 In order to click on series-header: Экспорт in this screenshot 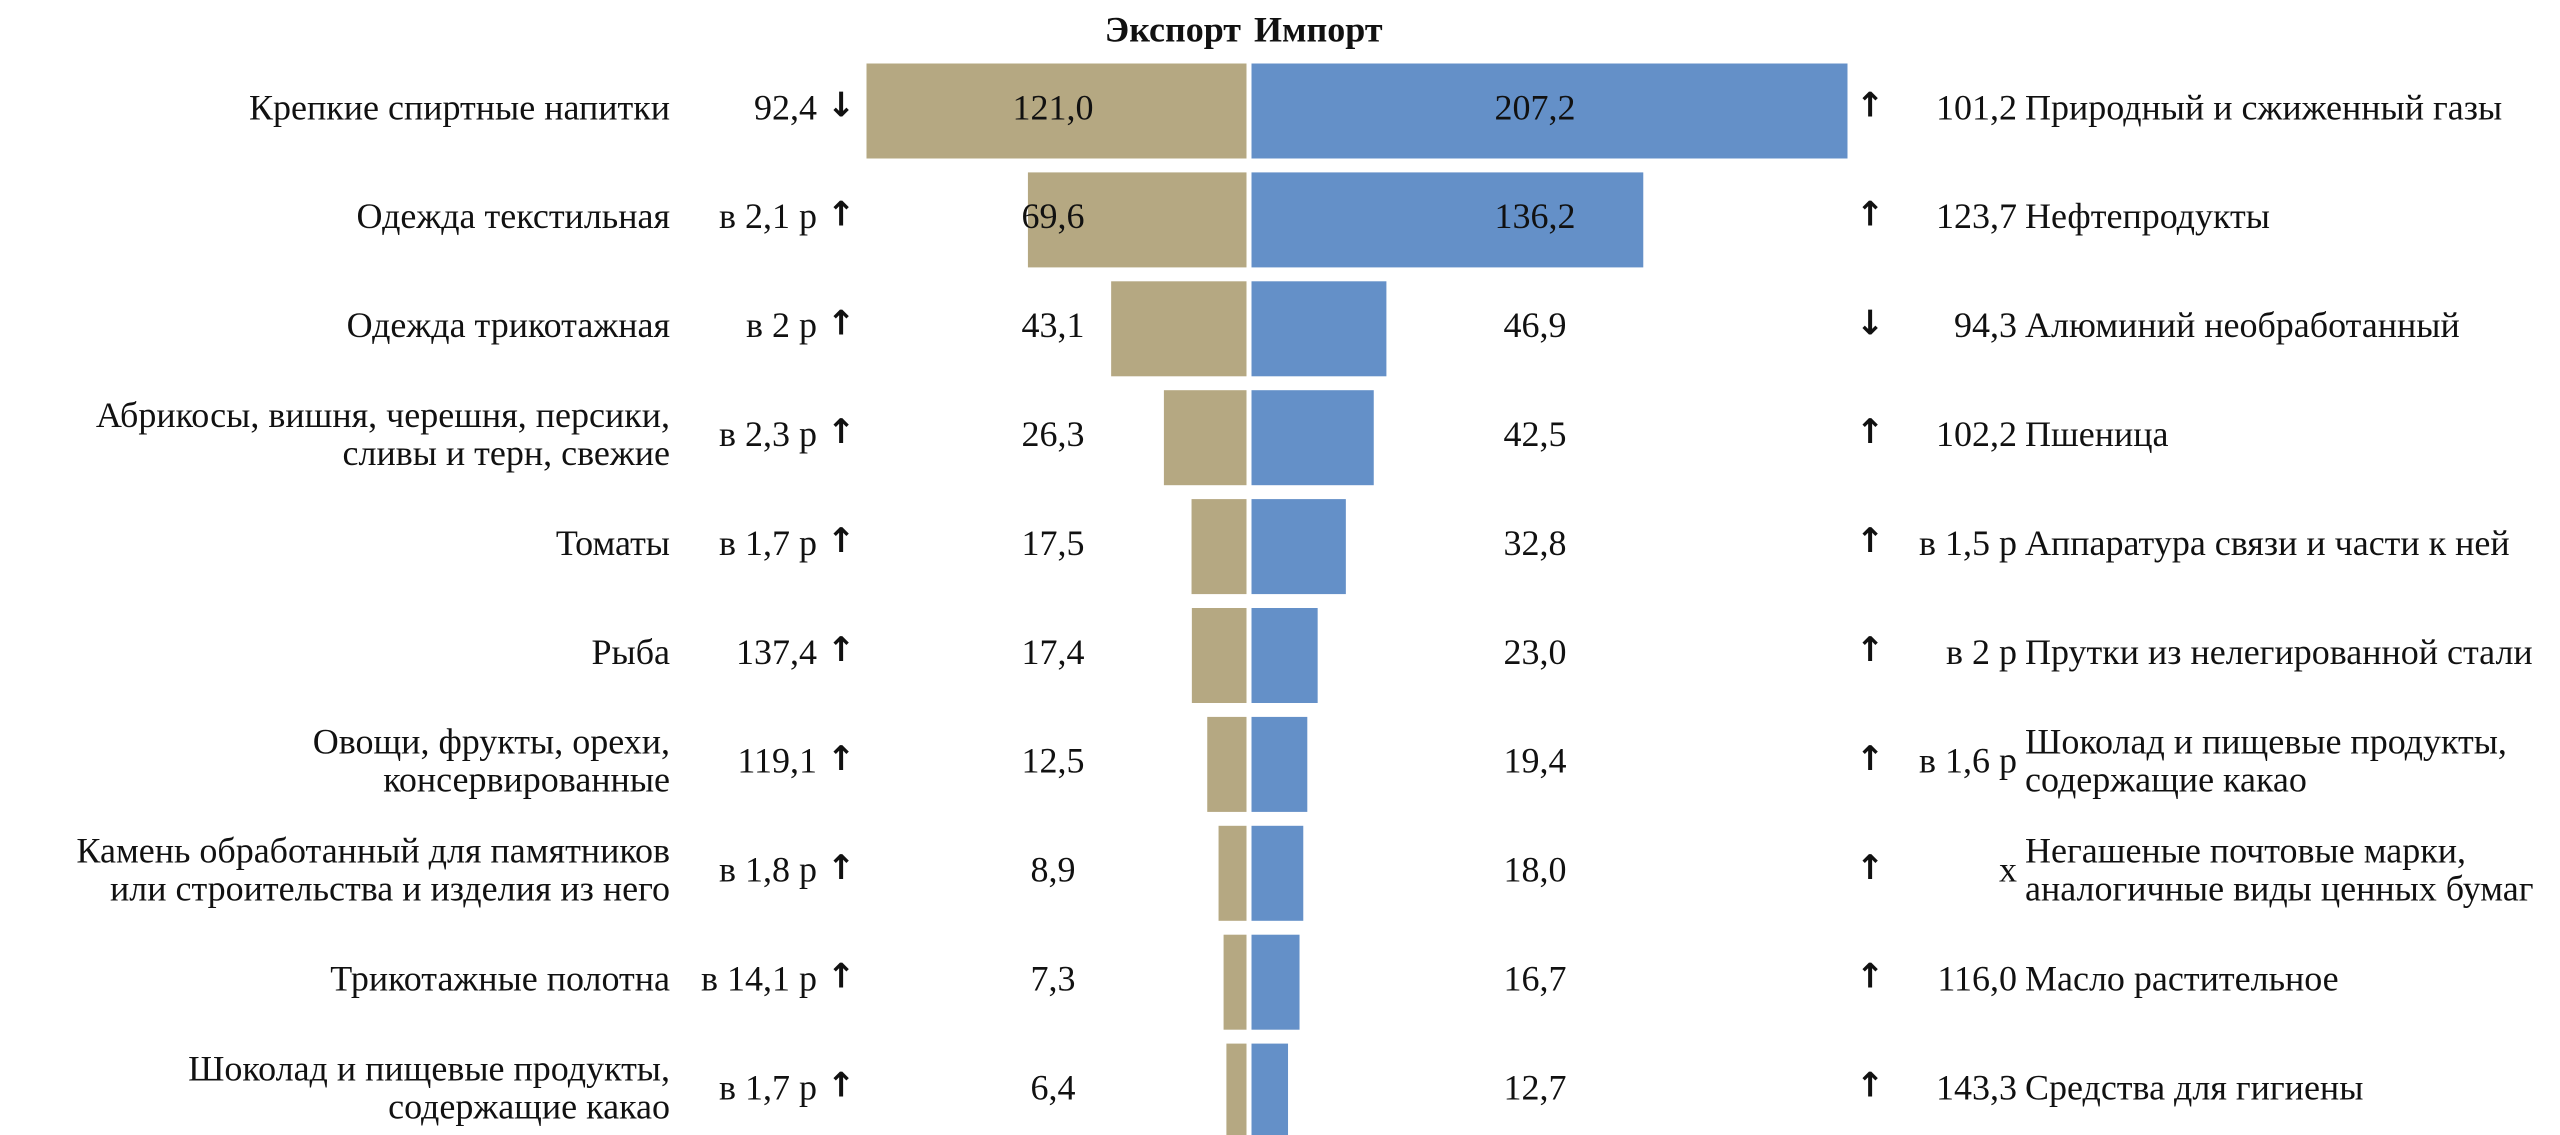, I will do `click(1173, 29)`.